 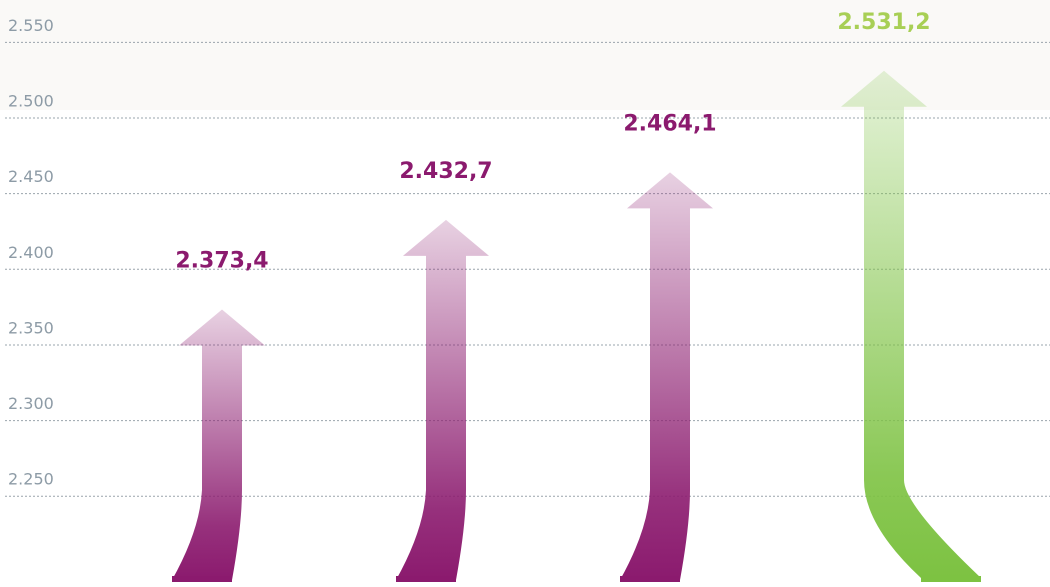 What do you see at coordinates (31, 25) in the screenshot?
I see `y-tick-label: 2.550` at bounding box center [31, 25].